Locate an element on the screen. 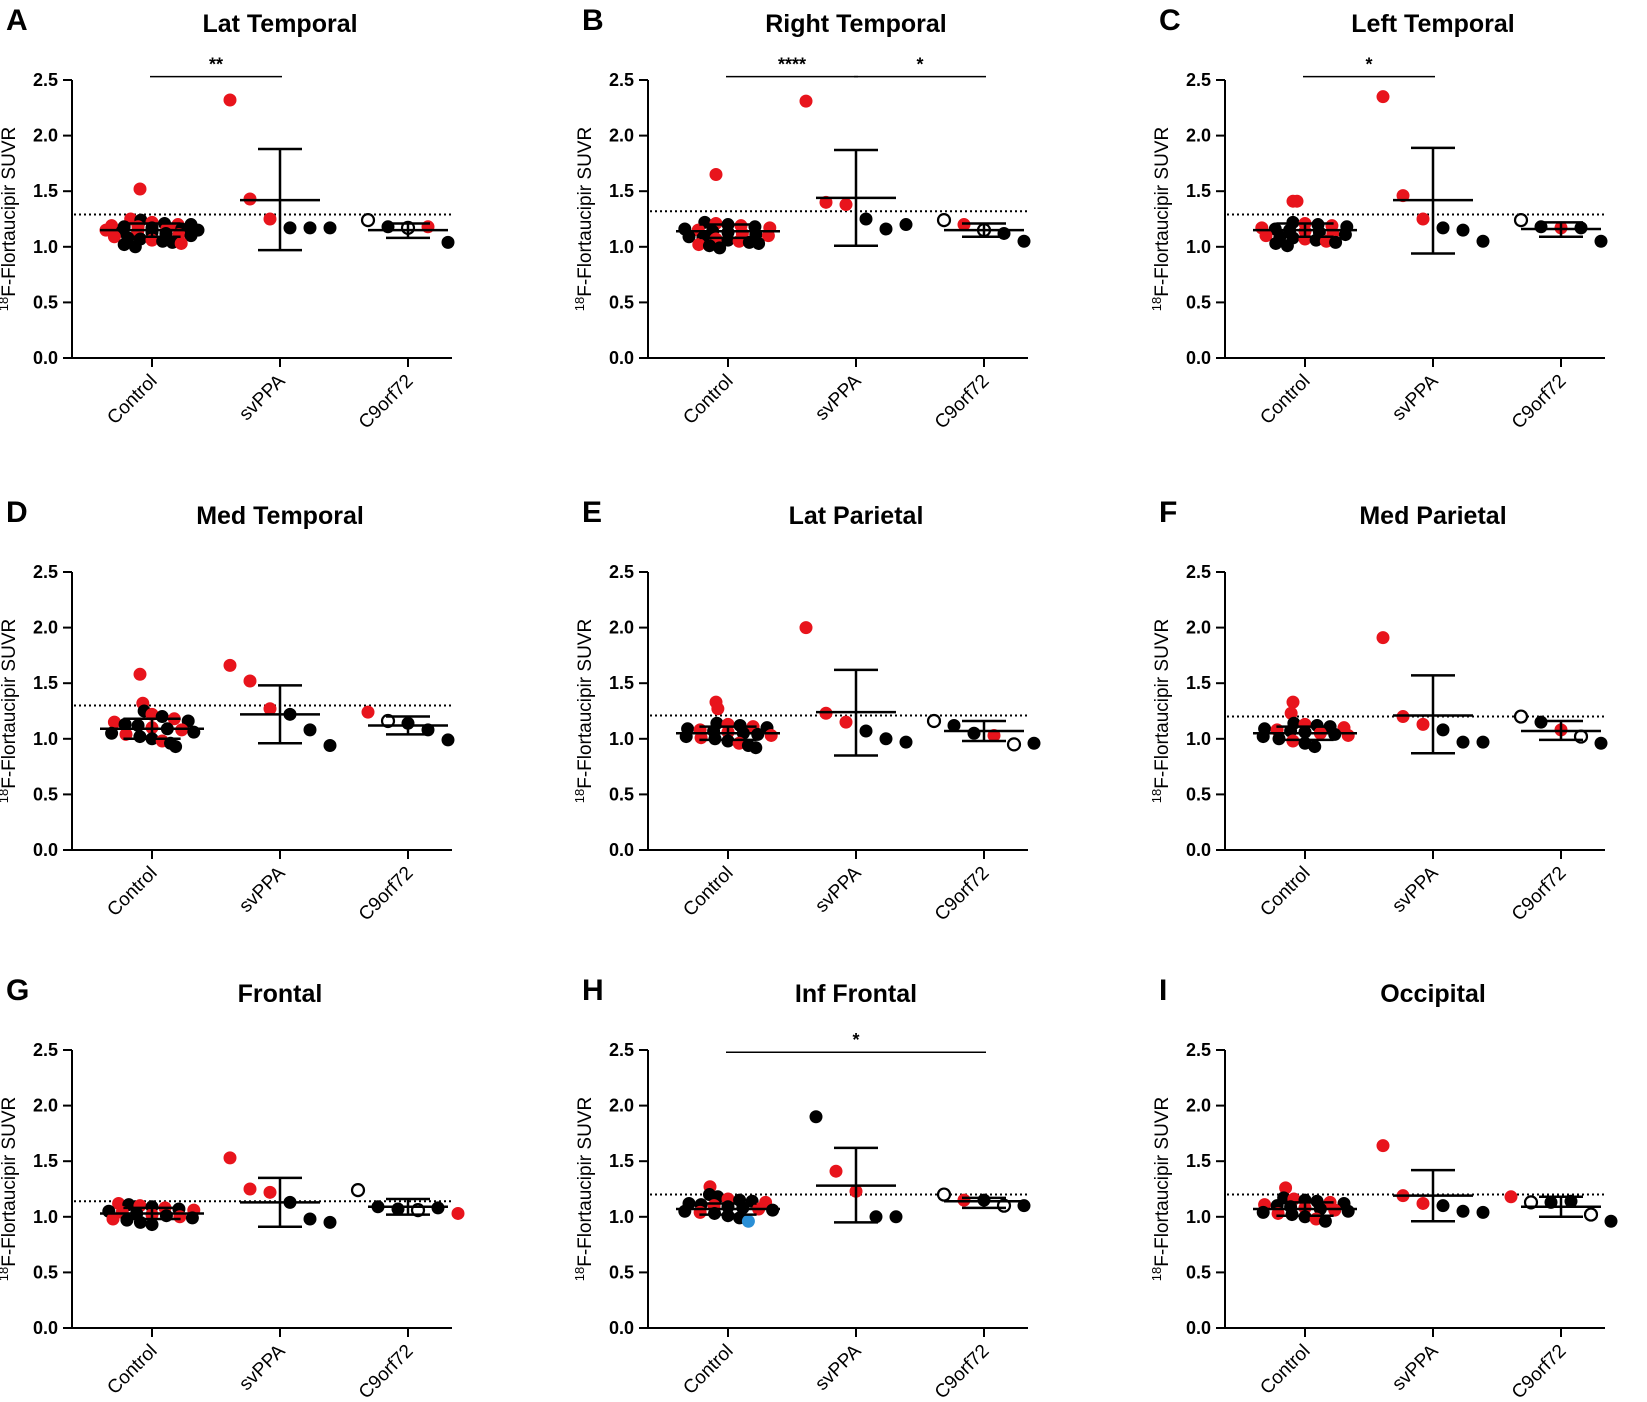 The height and width of the screenshot is (1402, 1647). panel-letter: A is located at coordinates (17, 20).